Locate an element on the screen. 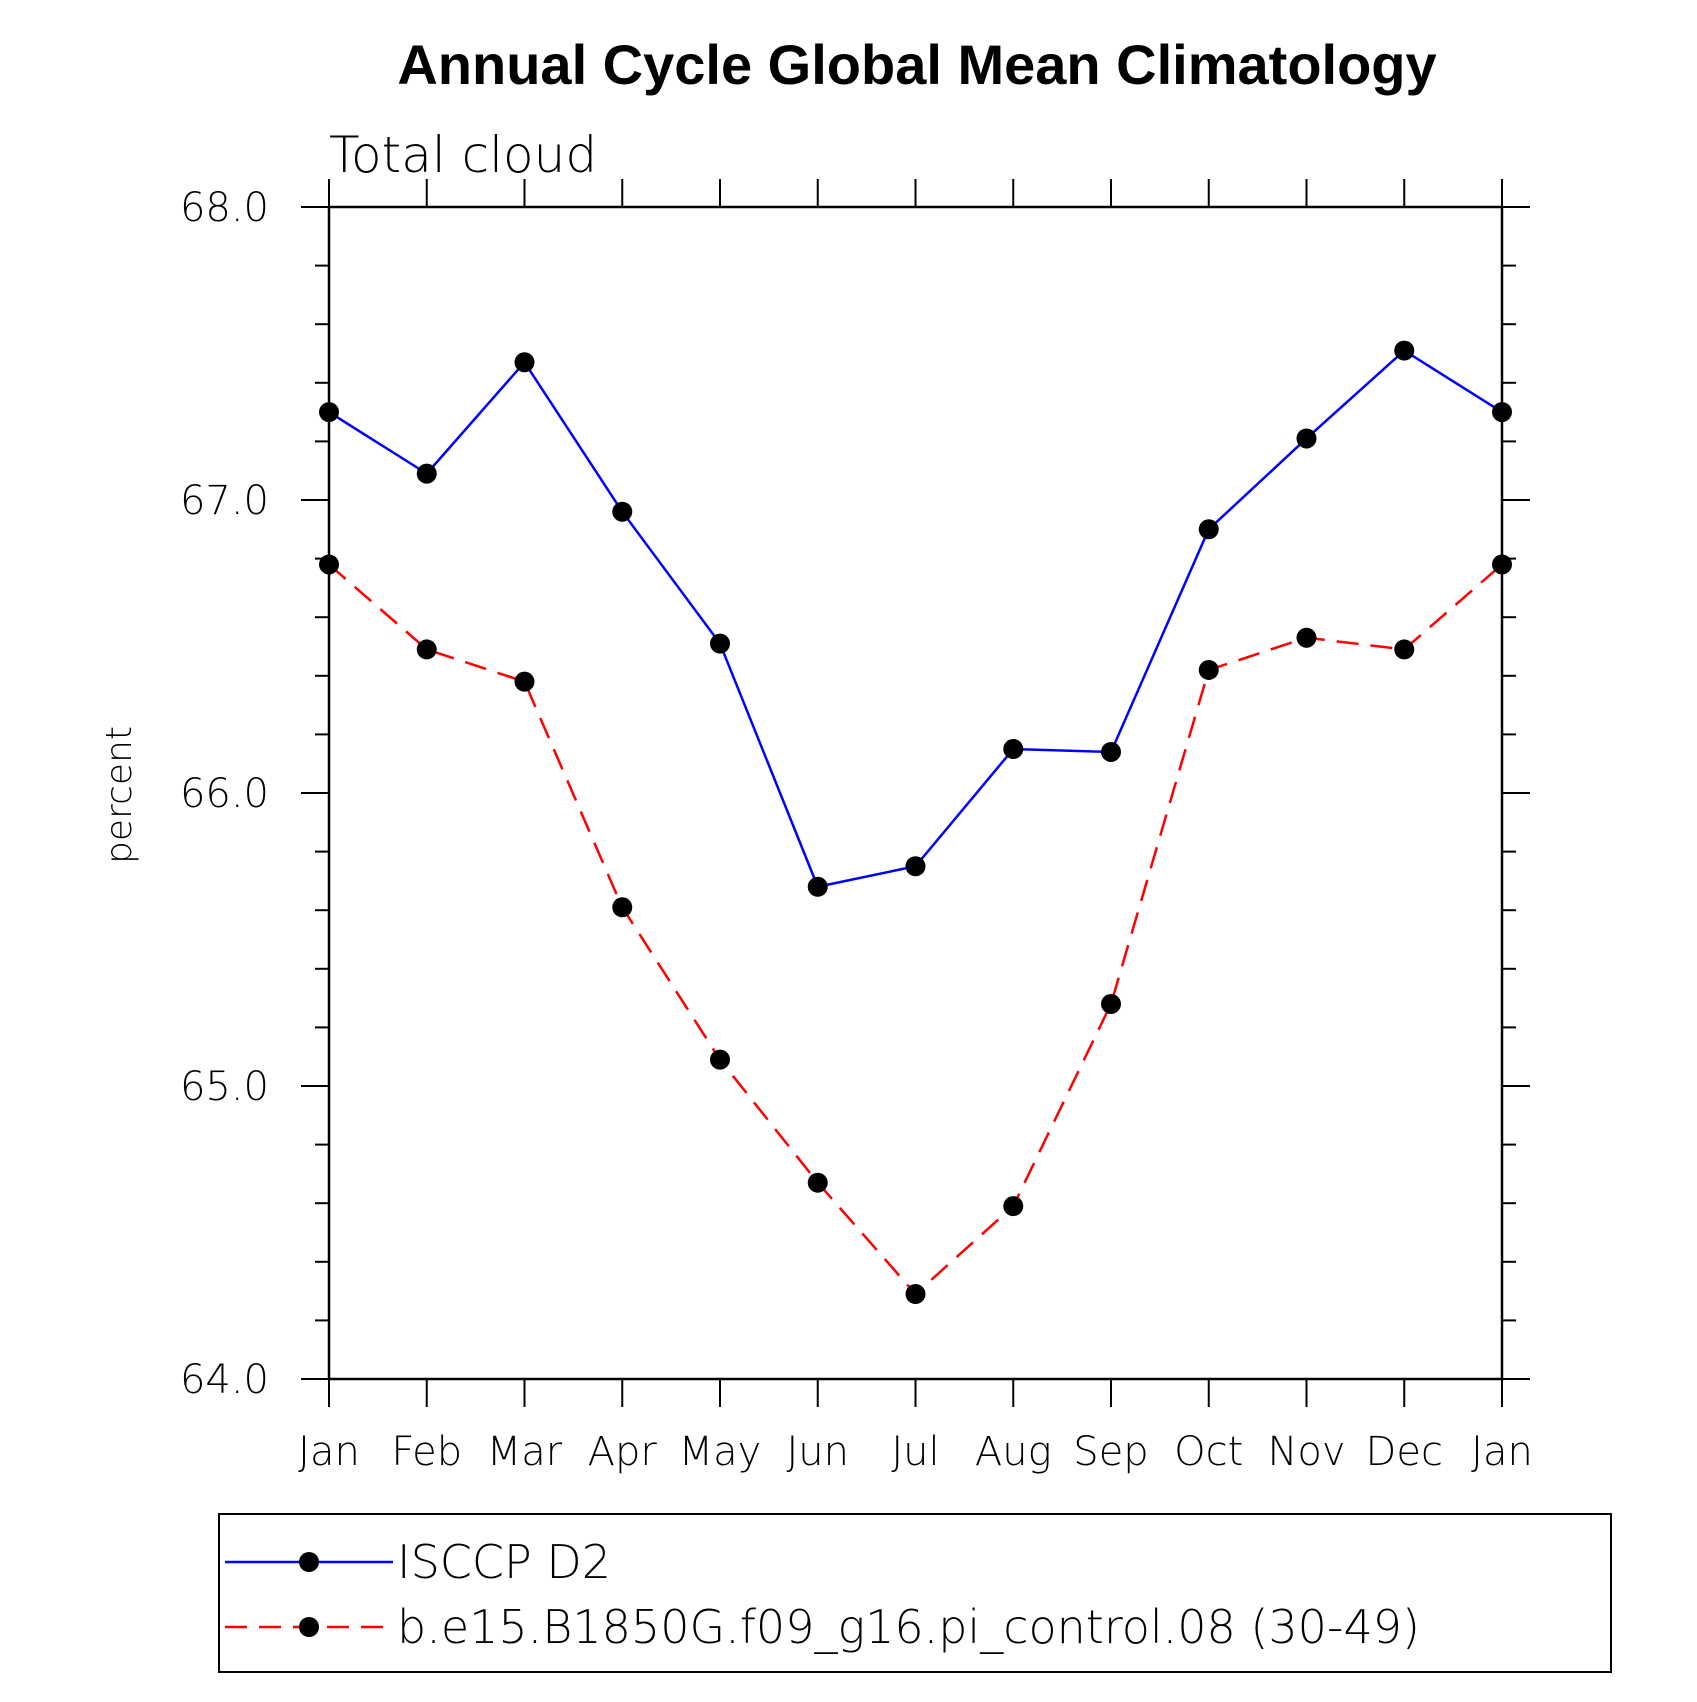 This screenshot has height=1702, width=1697. y-tick-label: 68.0 is located at coordinates (224, 208).